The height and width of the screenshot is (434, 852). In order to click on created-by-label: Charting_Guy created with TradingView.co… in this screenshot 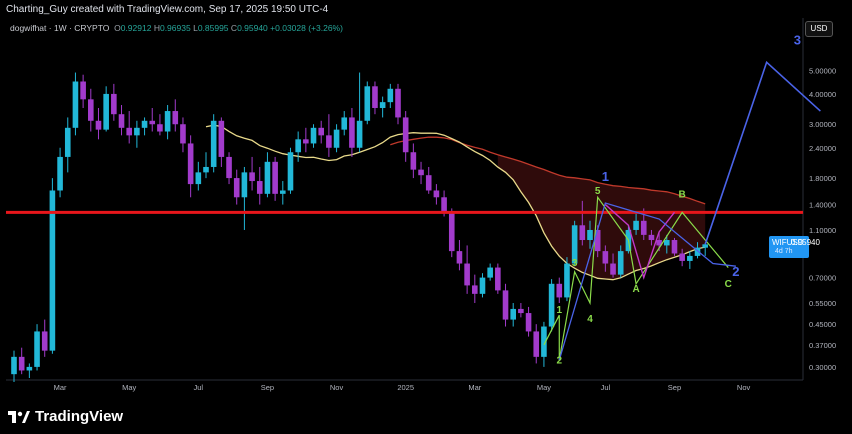, I will do `click(167, 9)`.